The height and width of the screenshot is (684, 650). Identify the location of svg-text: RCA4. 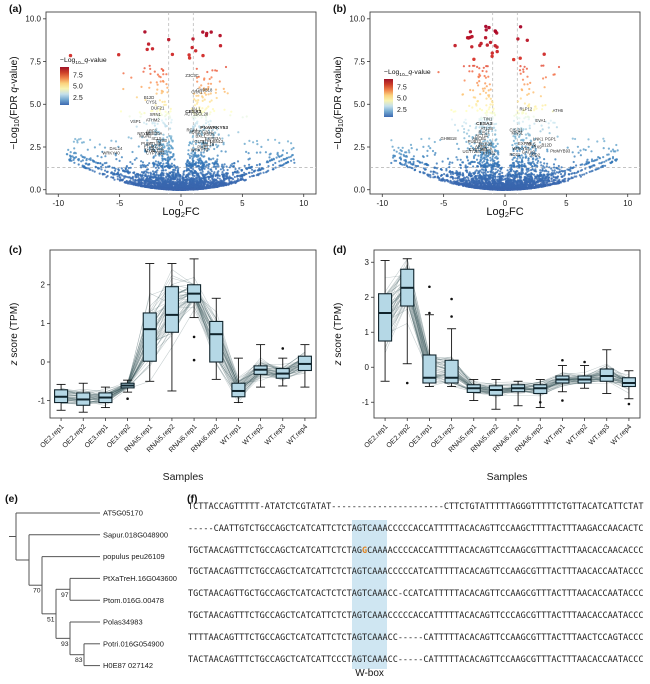
(192, 129).